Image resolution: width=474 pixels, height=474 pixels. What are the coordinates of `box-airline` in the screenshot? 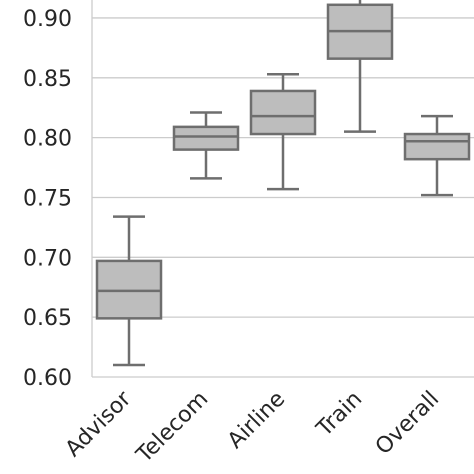 It's located at (283, 131).